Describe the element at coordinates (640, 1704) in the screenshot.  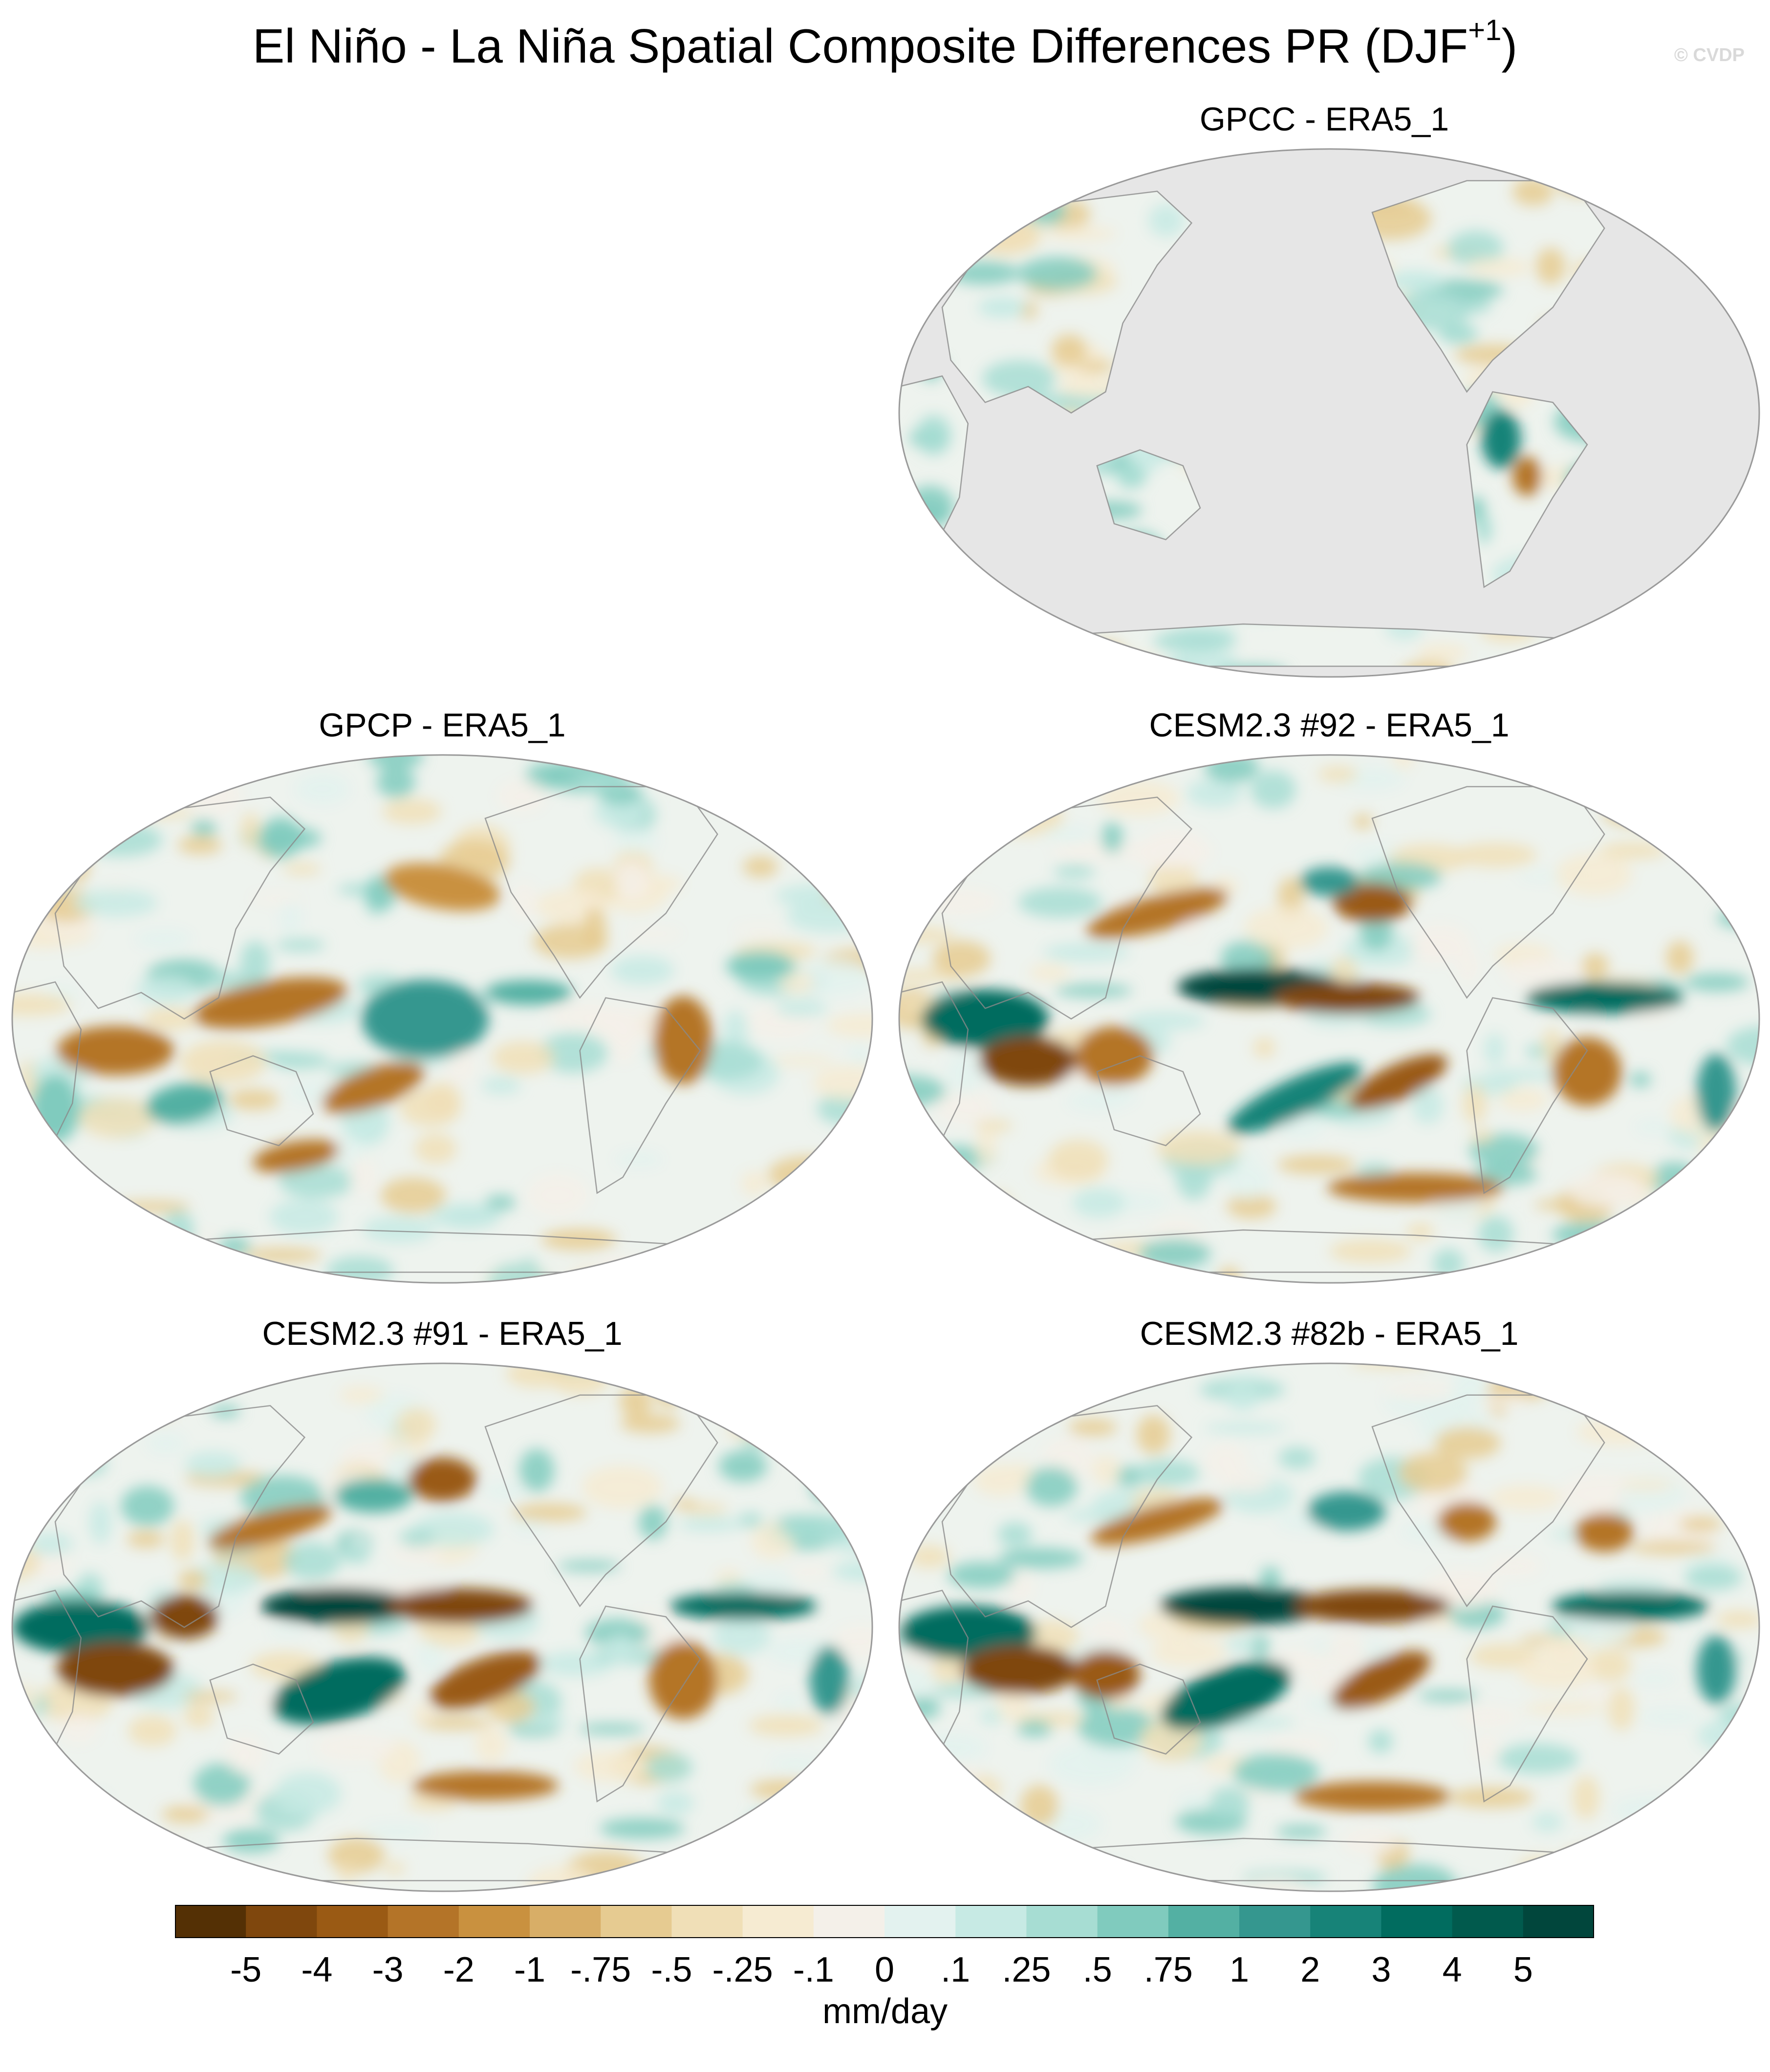
I see `coastline` at that location.